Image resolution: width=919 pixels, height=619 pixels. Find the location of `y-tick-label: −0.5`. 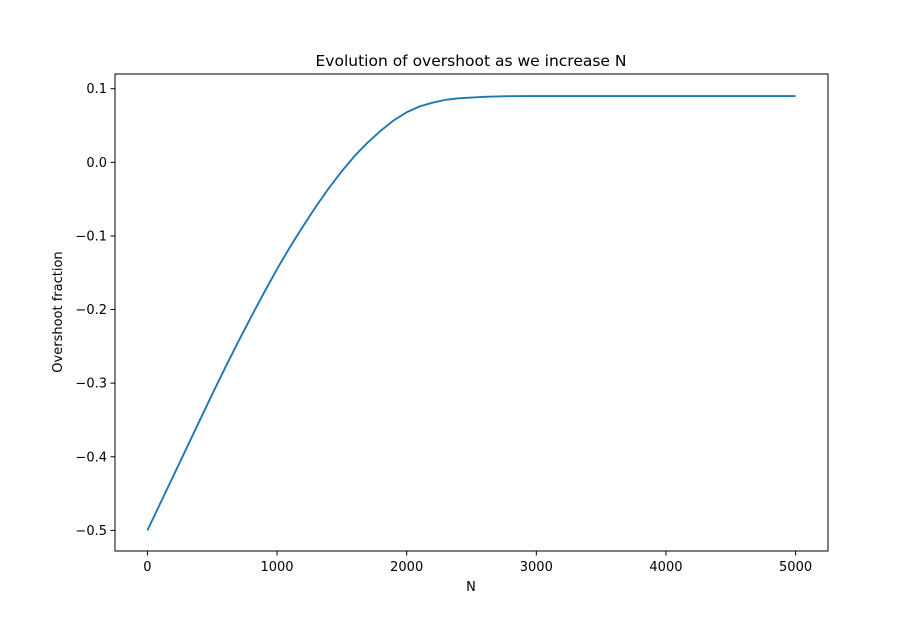

y-tick-label: −0.5 is located at coordinates (91, 531).